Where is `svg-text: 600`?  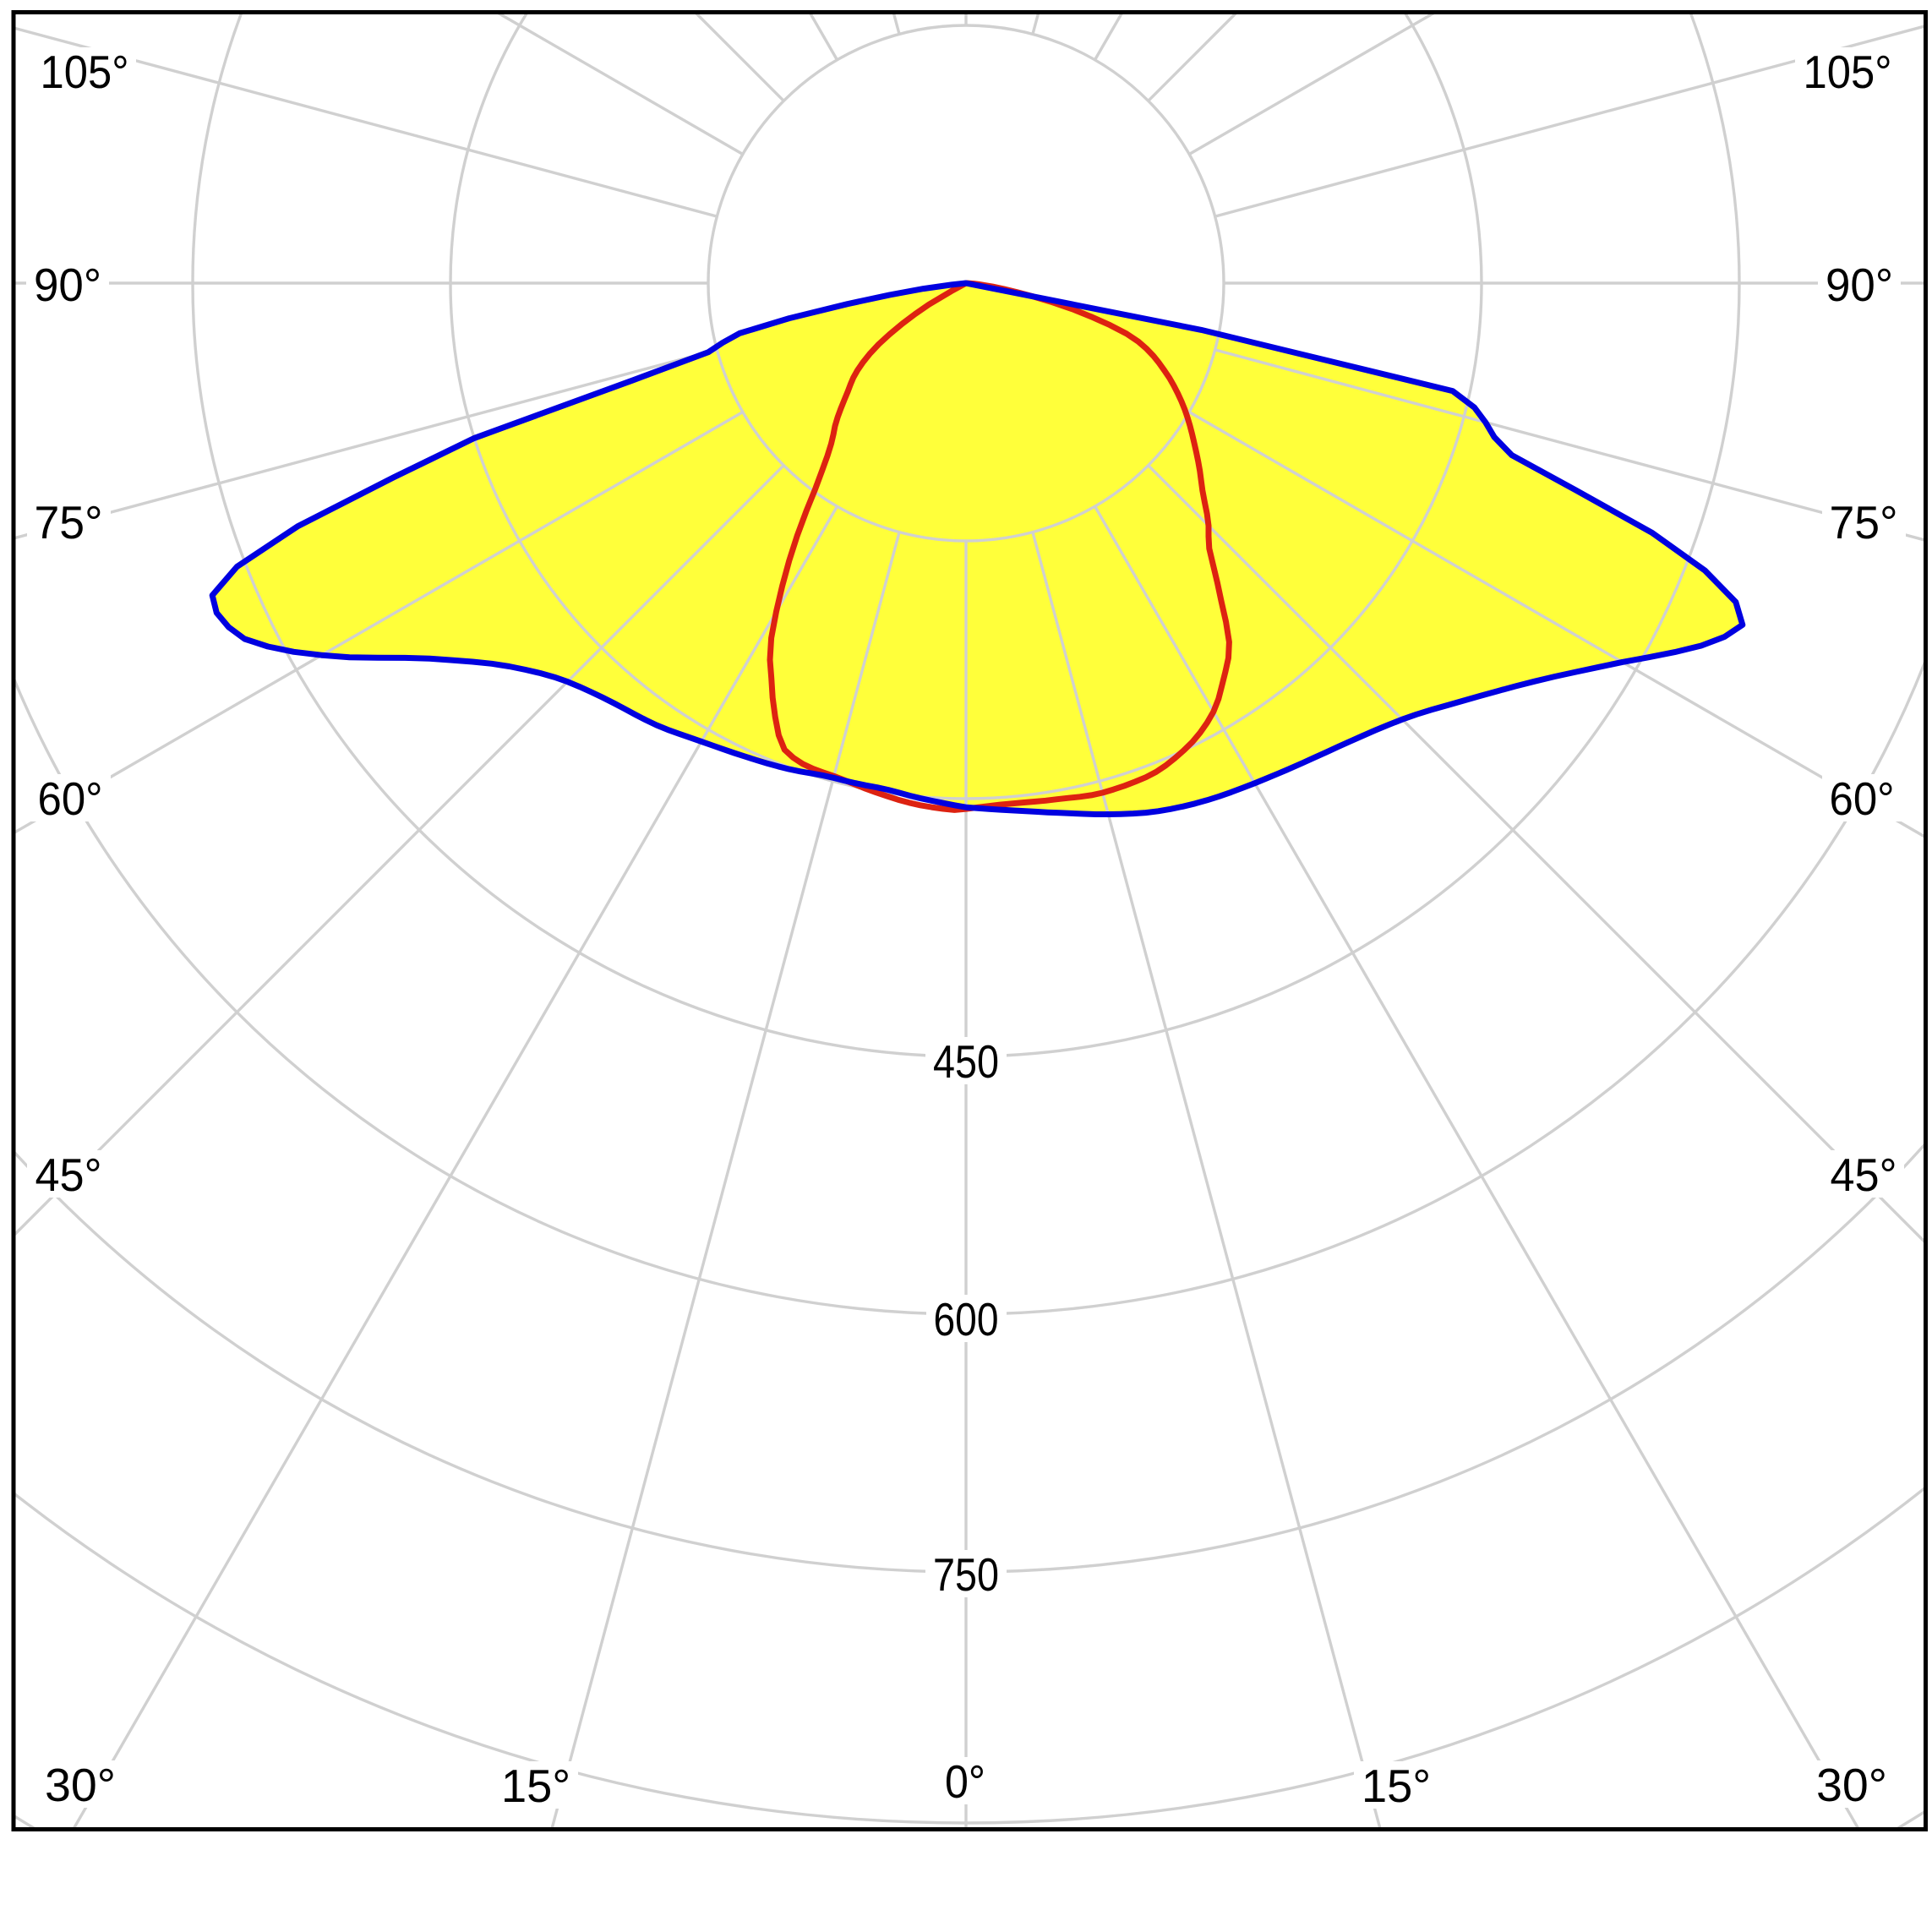 svg-text: 600 is located at coordinates (966, 1319).